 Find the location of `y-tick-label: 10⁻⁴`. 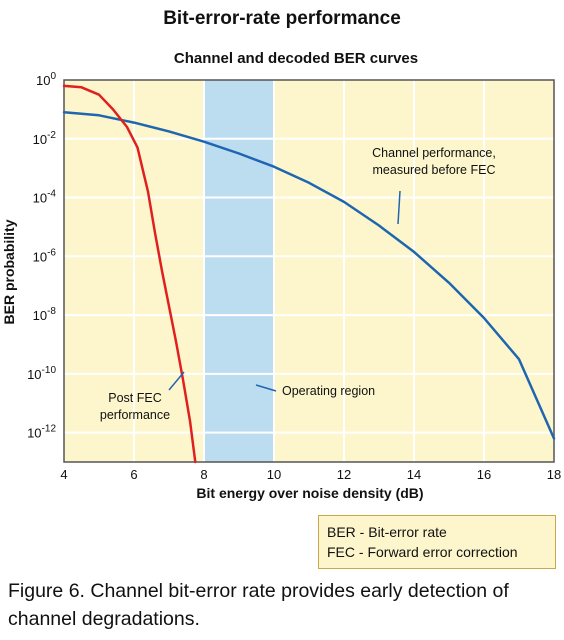

y-tick-label: 10⁻⁴ is located at coordinates (45, 197).